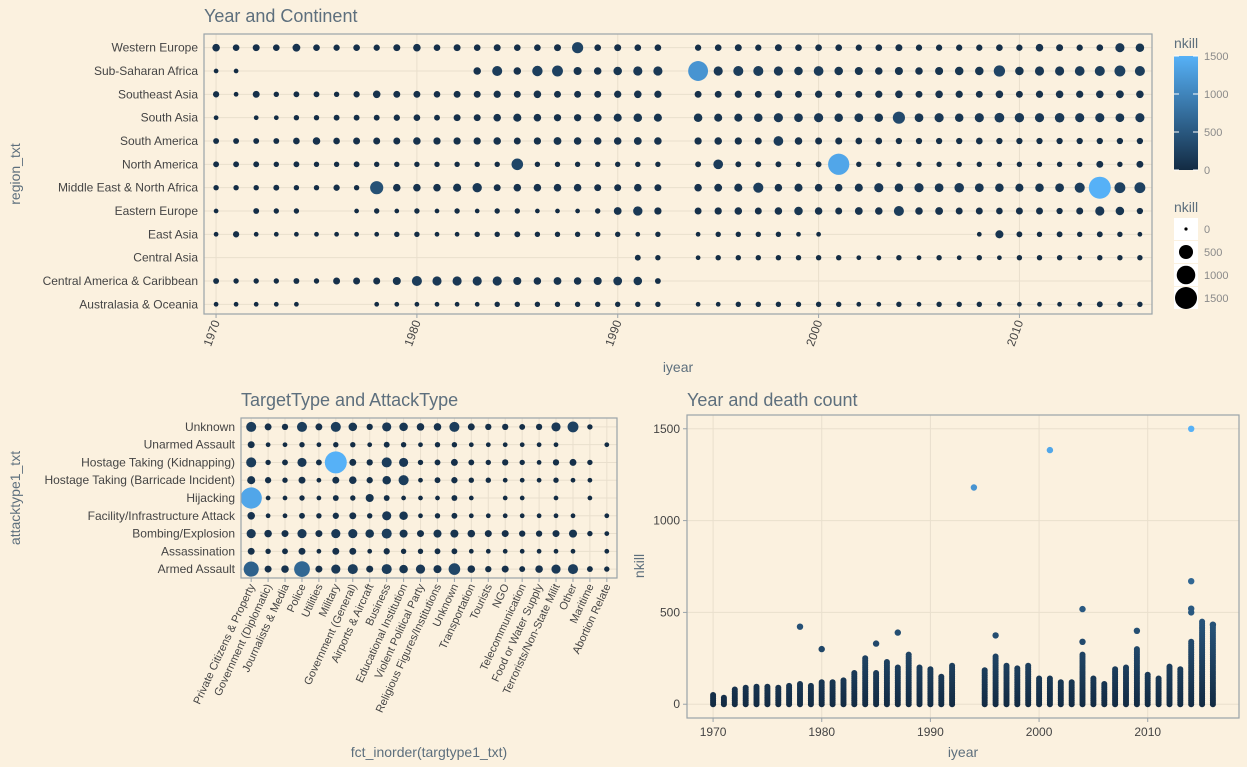  Describe the element at coordinates (256, 94) in the screenshot. I see `point-southeast-asia-1972` at that location.